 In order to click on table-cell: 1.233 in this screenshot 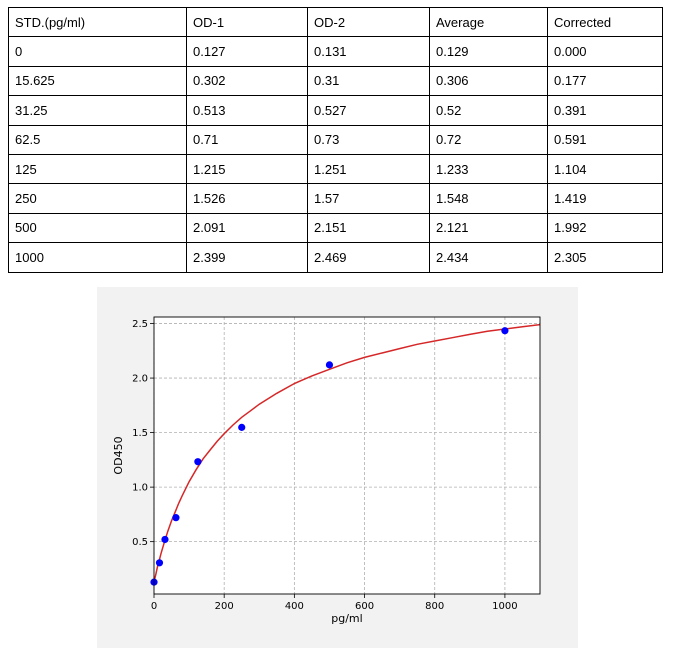, I will do `click(488, 169)`.